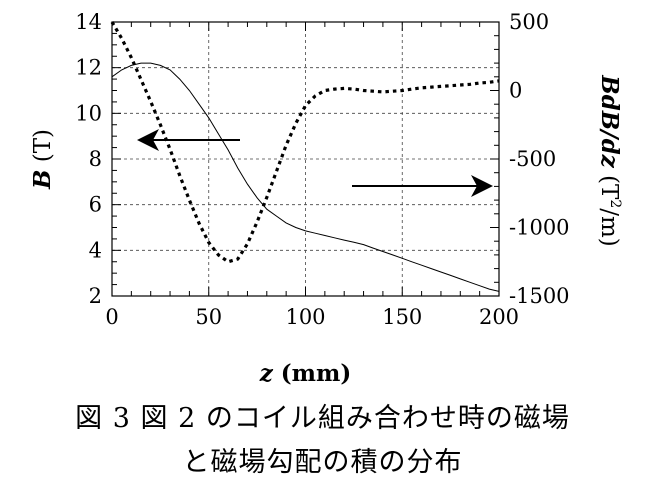 The height and width of the screenshot is (489, 645). Describe the element at coordinates (515, 91) in the screenshot. I see `right-y-tick-label: 0` at that location.